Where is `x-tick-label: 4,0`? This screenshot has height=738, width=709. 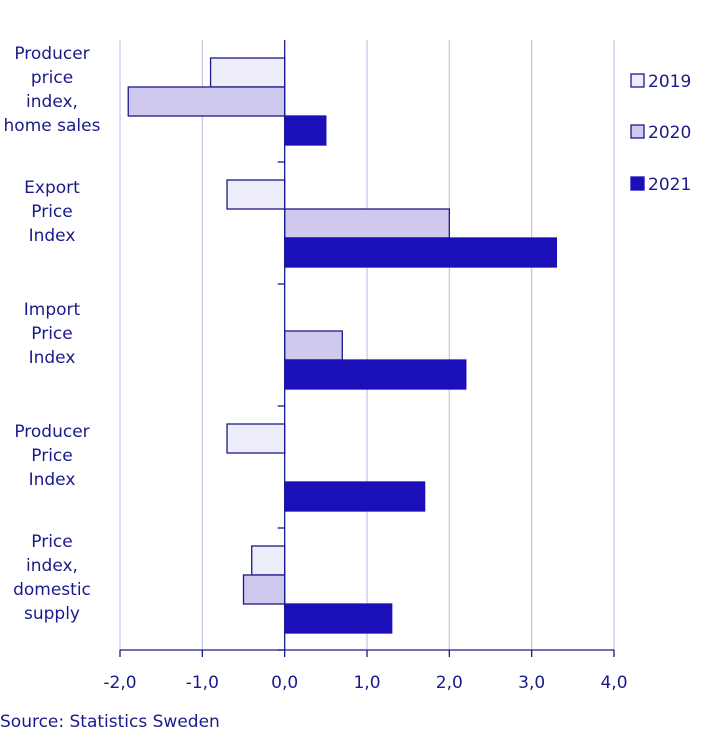
x-tick-label: 4,0 is located at coordinates (613, 683).